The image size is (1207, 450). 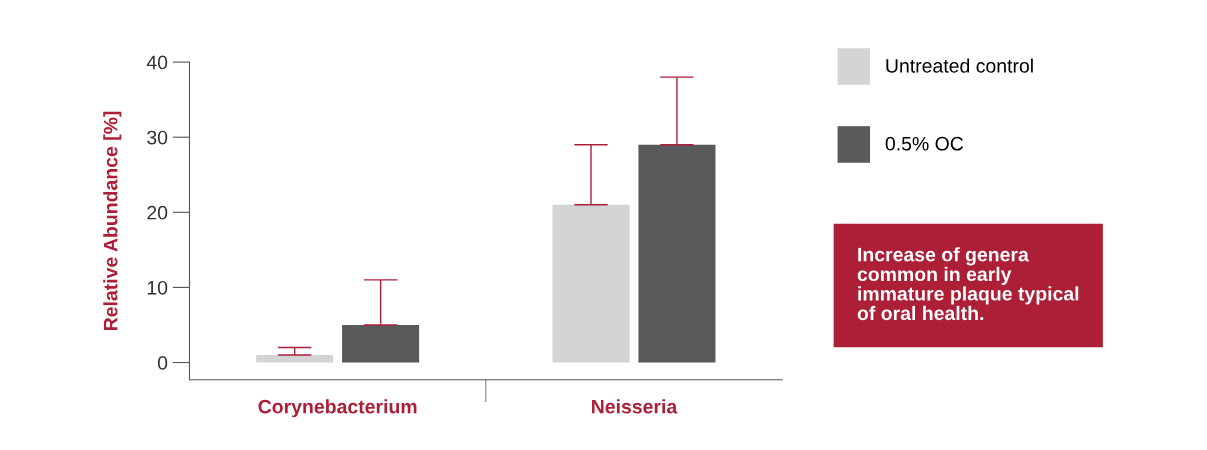 What do you see at coordinates (635, 406) in the screenshot?
I see `x-tick-label: Neisseria` at bounding box center [635, 406].